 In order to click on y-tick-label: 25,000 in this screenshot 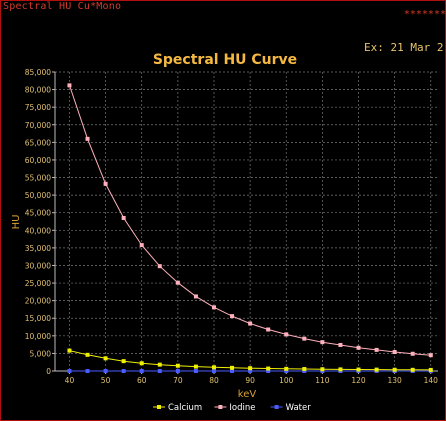, I will do `click(38, 283)`.